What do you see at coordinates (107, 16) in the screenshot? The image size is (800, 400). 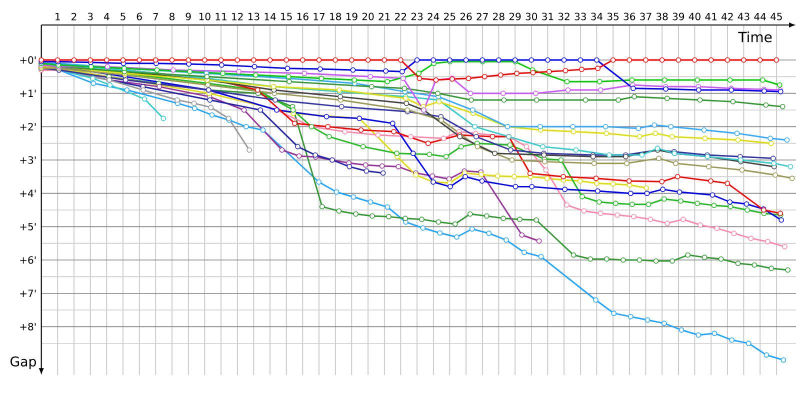 I see `x-tick-label: 4` at bounding box center [107, 16].